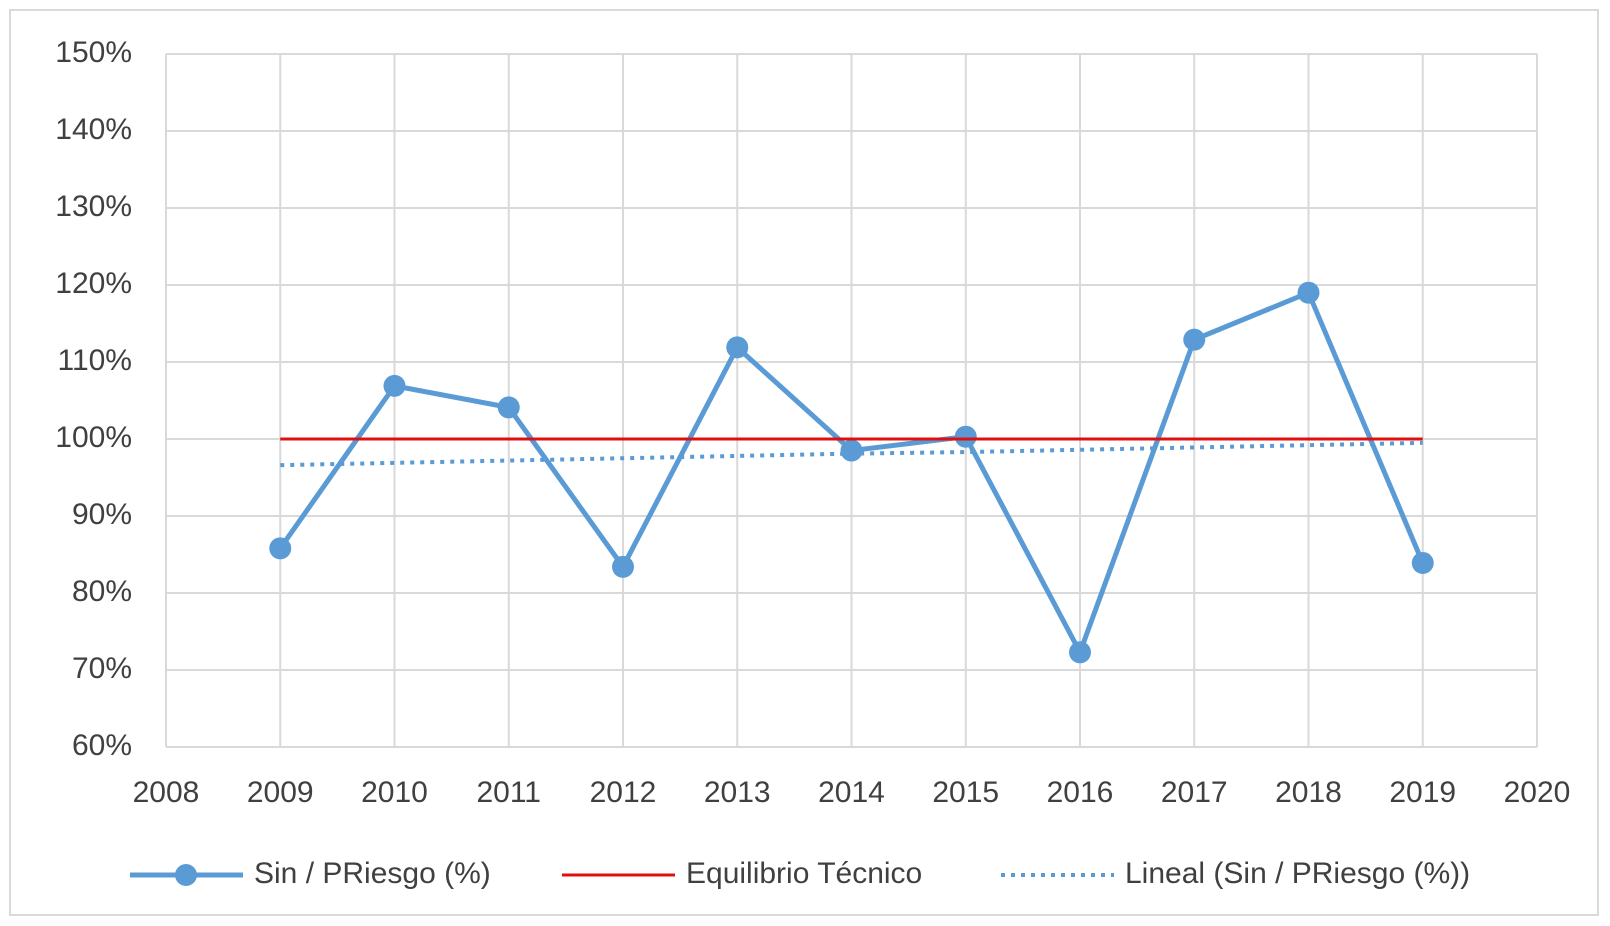  Describe the element at coordinates (102, 514) in the screenshot. I see `y-tick-label: 90%` at that location.